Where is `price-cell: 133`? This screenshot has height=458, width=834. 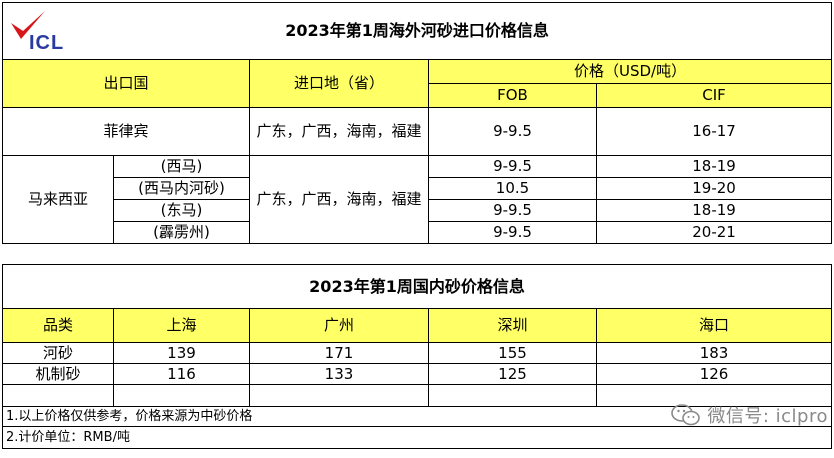
price-cell: 133 is located at coordinates (339, 374).